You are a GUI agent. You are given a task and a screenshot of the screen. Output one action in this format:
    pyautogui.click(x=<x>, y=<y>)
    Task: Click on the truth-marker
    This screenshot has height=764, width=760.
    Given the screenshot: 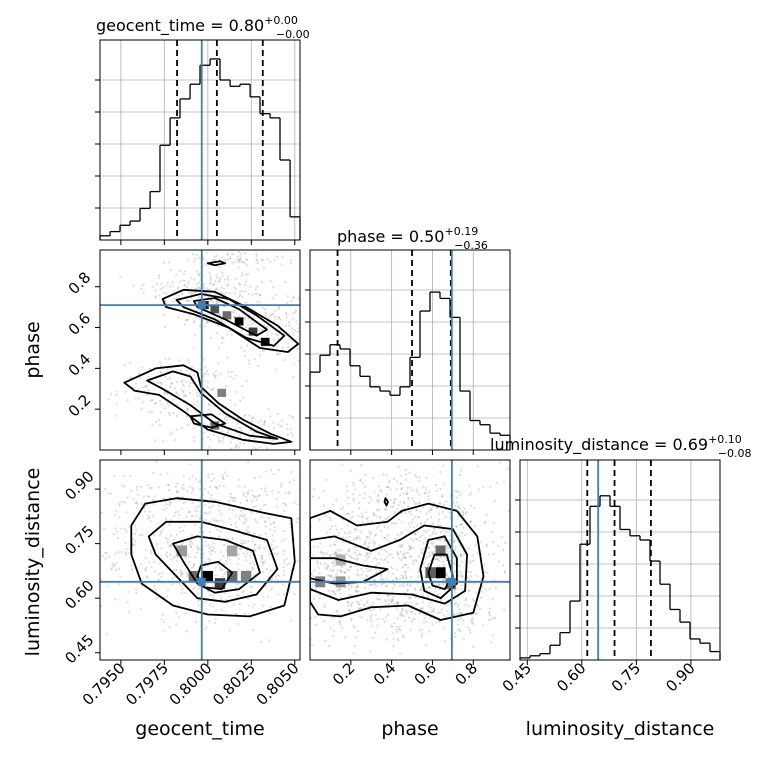 What is the action you would take?
    pyautogui.click(x=451, y=581)
    